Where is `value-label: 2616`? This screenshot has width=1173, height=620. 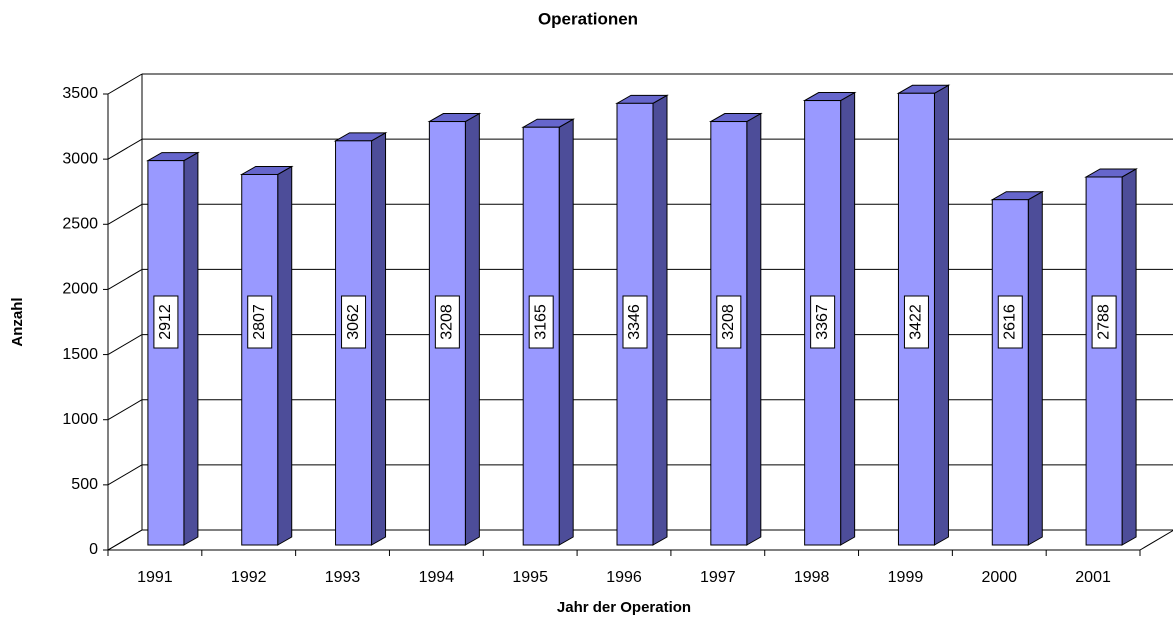 value-label: 2616 is located at coordinates (1009, 322).